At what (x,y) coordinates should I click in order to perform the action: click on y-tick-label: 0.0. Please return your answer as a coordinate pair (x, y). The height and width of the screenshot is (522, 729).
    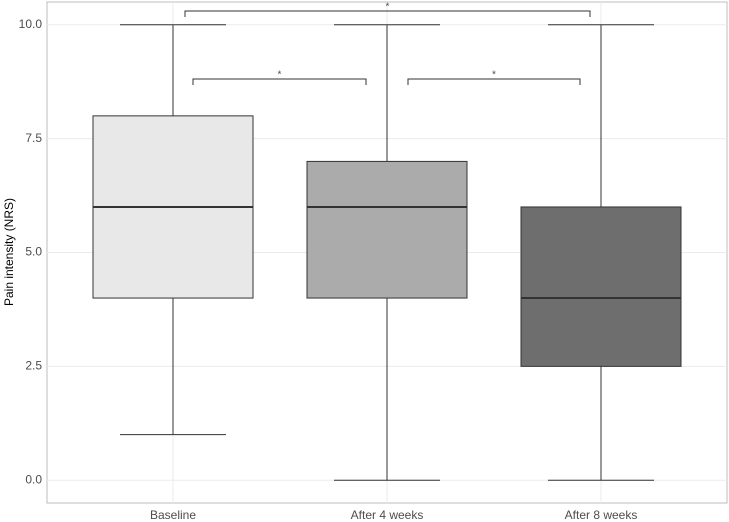
    Looking at the image, I should click on (33, 479).